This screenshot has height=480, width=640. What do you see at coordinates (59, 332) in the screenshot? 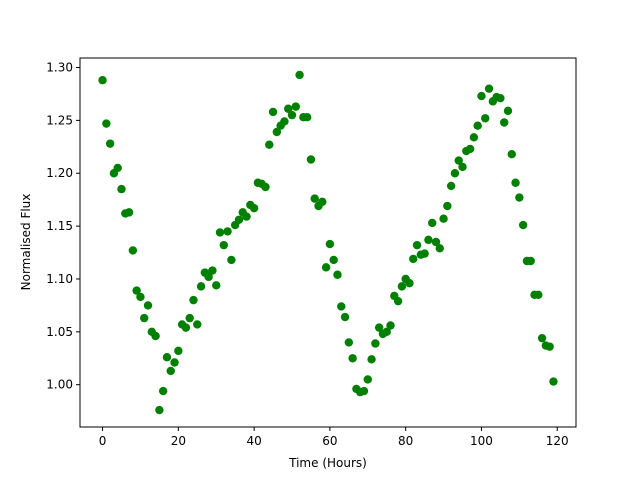
I see `y-tick-label: 1.05` at bounding box center [59, 332].